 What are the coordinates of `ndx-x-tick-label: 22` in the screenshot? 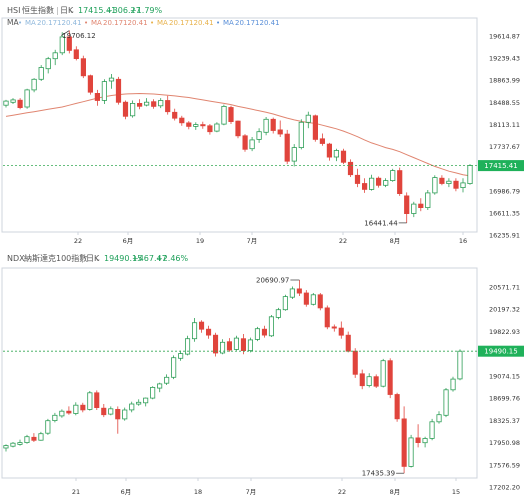 It's located at (342, 492).